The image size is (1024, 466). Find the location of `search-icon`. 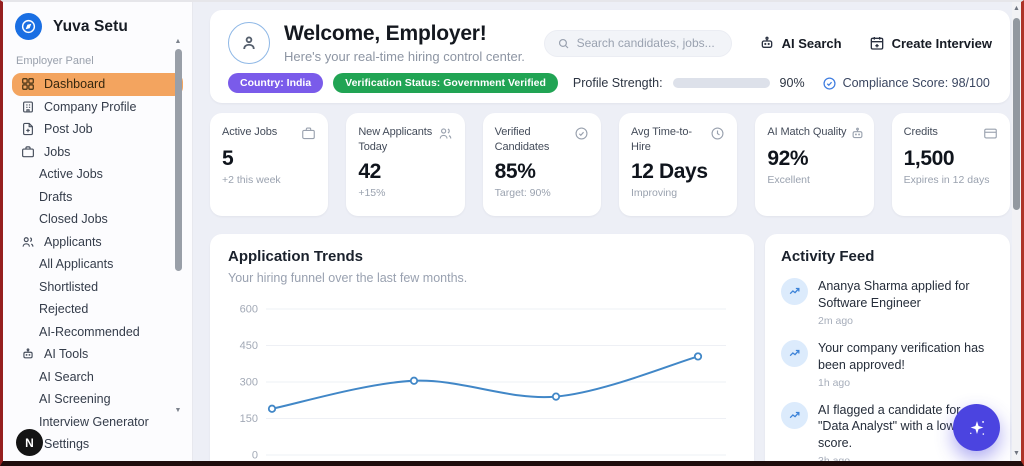

search-icon is located at coordinates (563, 43).